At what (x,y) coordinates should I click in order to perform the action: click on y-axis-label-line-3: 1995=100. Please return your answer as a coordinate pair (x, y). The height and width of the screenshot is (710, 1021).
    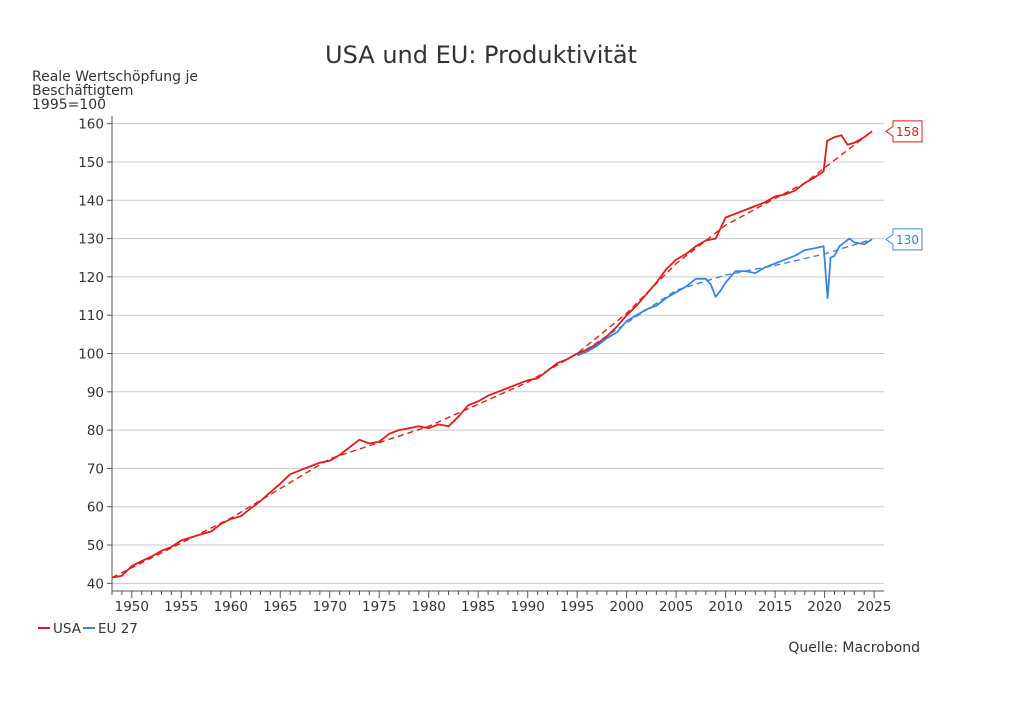
    Looking at the image, I should click on (69, 105).